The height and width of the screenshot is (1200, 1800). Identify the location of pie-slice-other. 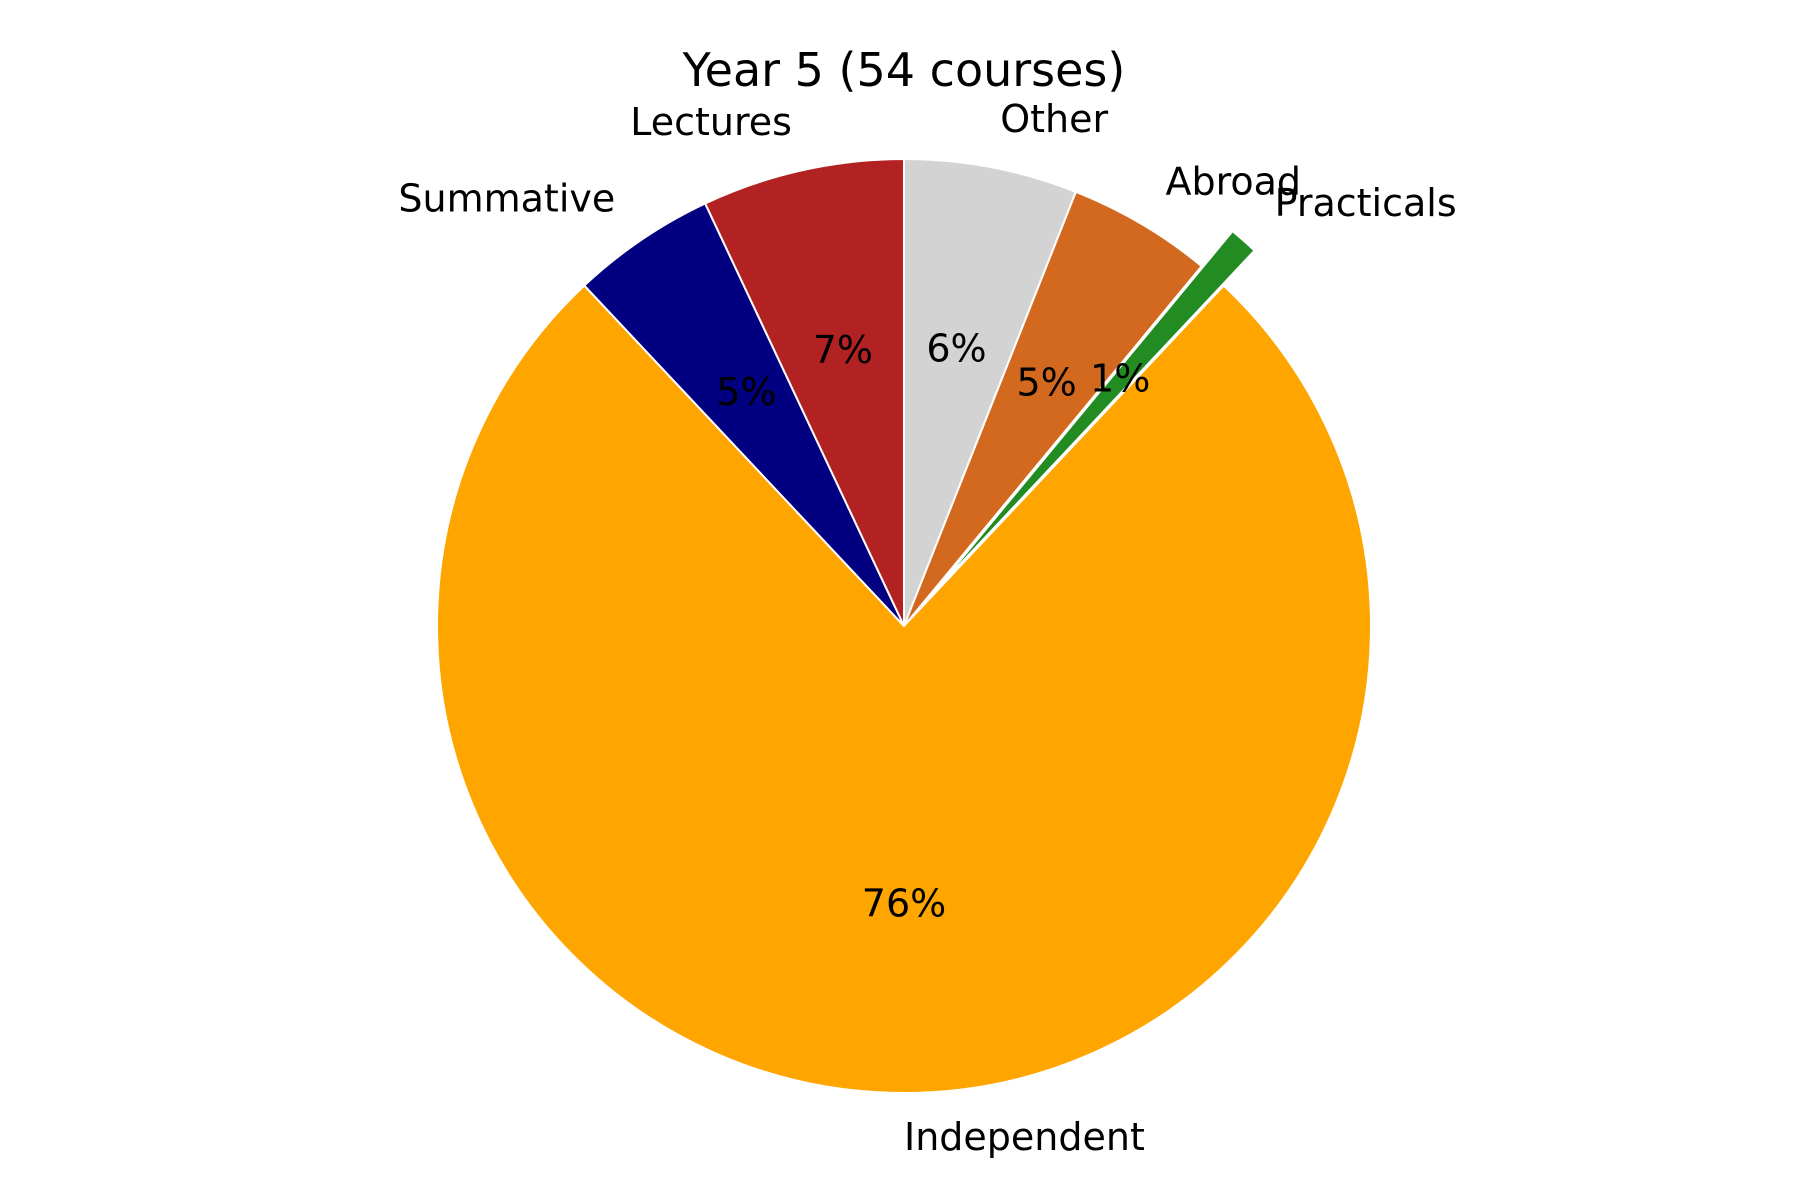
(990, 392).